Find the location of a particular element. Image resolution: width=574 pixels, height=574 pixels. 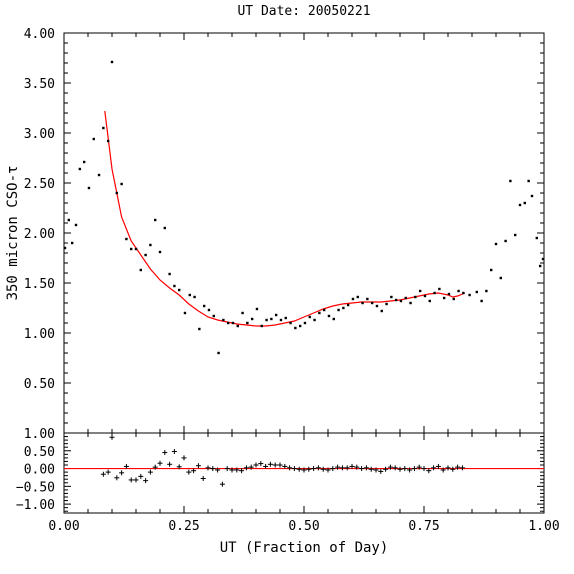

residual-panel-ticks is located at coordinates (304, 472).